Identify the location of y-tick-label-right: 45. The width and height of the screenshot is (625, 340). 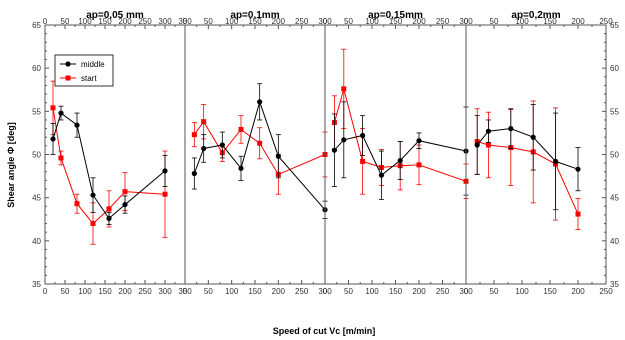
(614, 198).